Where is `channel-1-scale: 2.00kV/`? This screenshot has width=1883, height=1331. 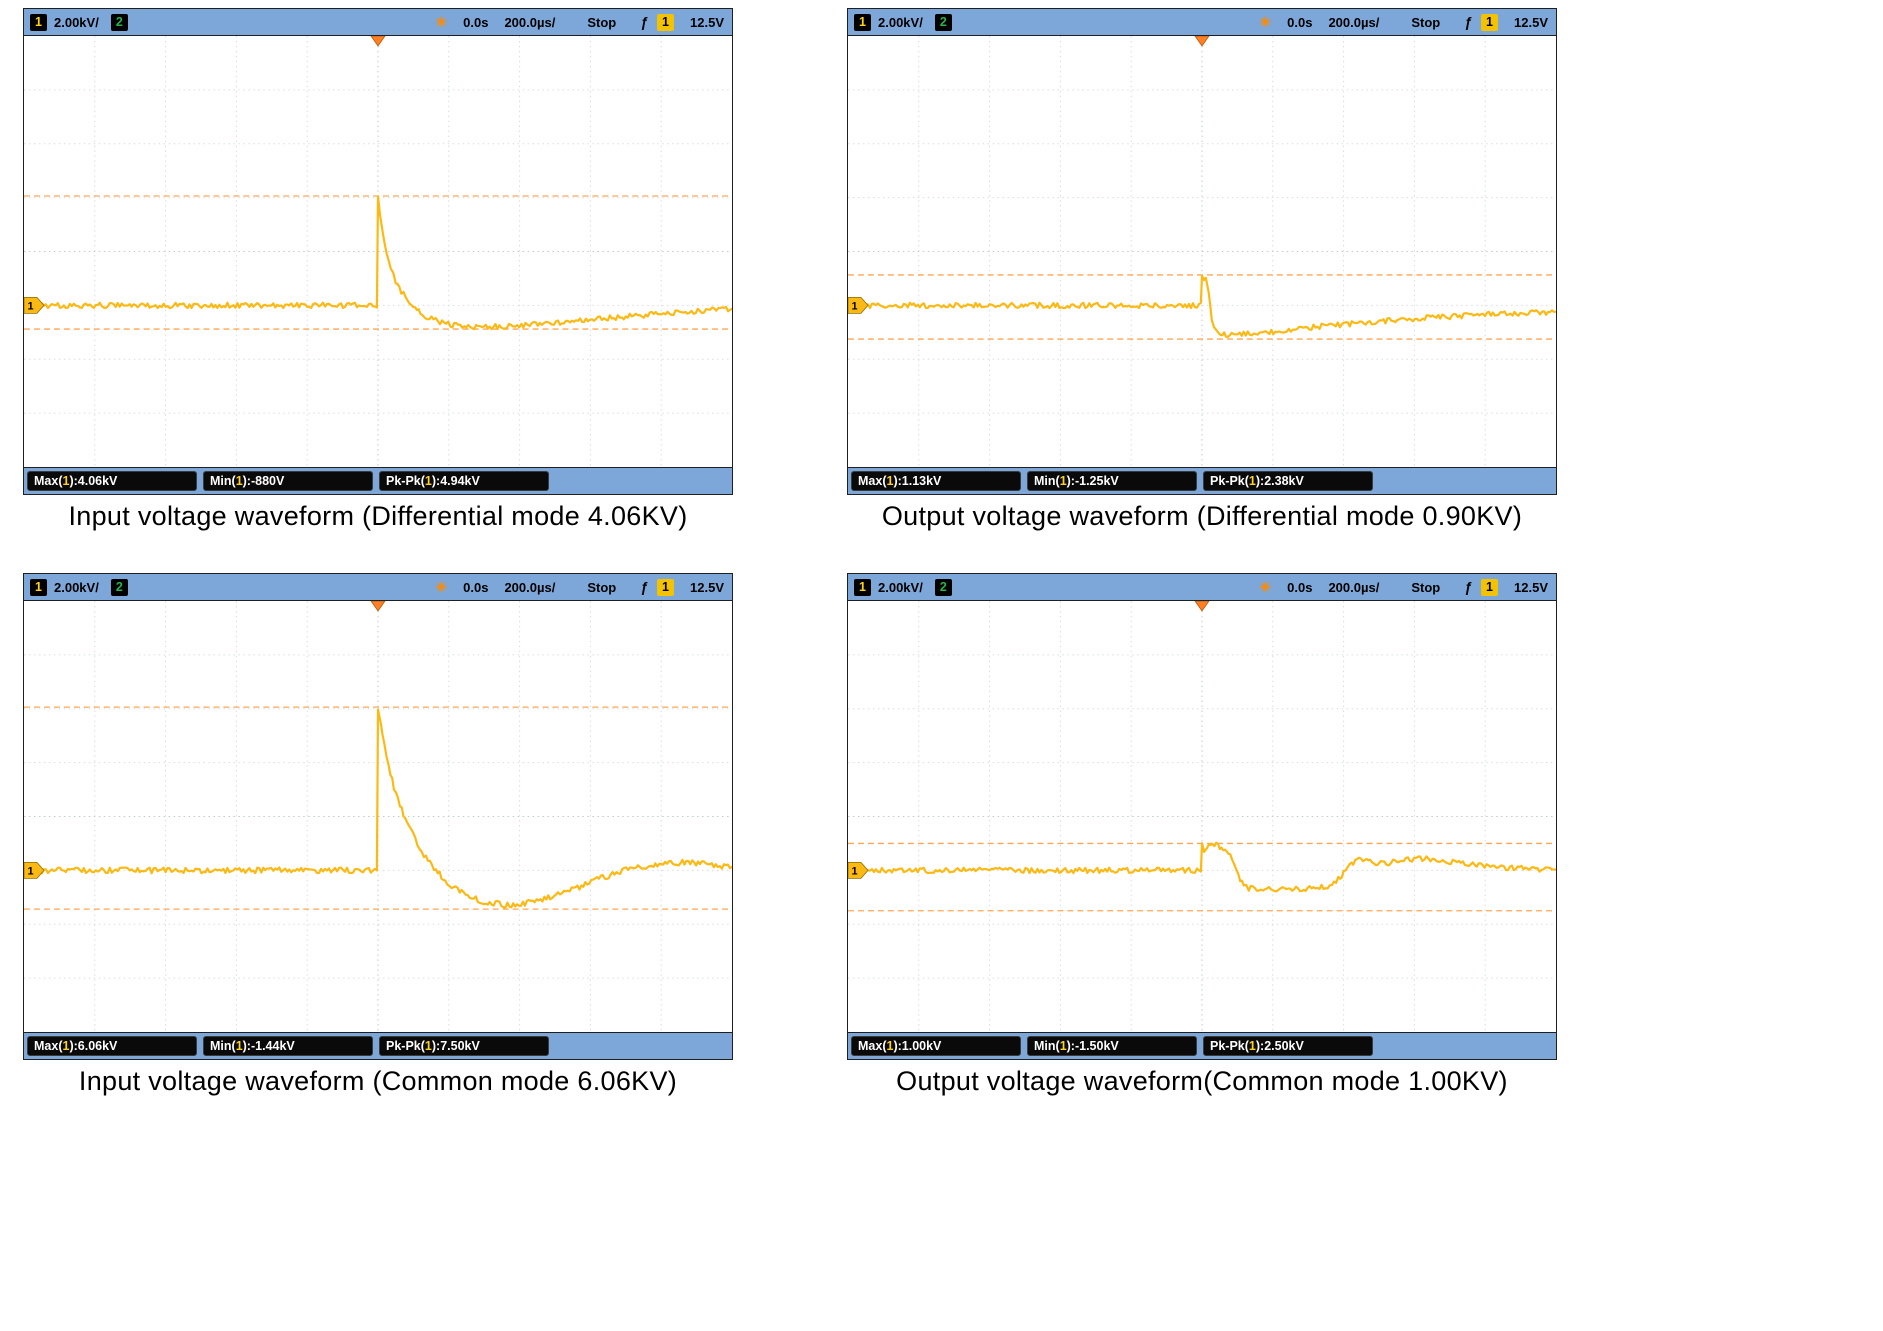
channel-1-scale: 2.00kV/ is located at coordinates (900, 22).